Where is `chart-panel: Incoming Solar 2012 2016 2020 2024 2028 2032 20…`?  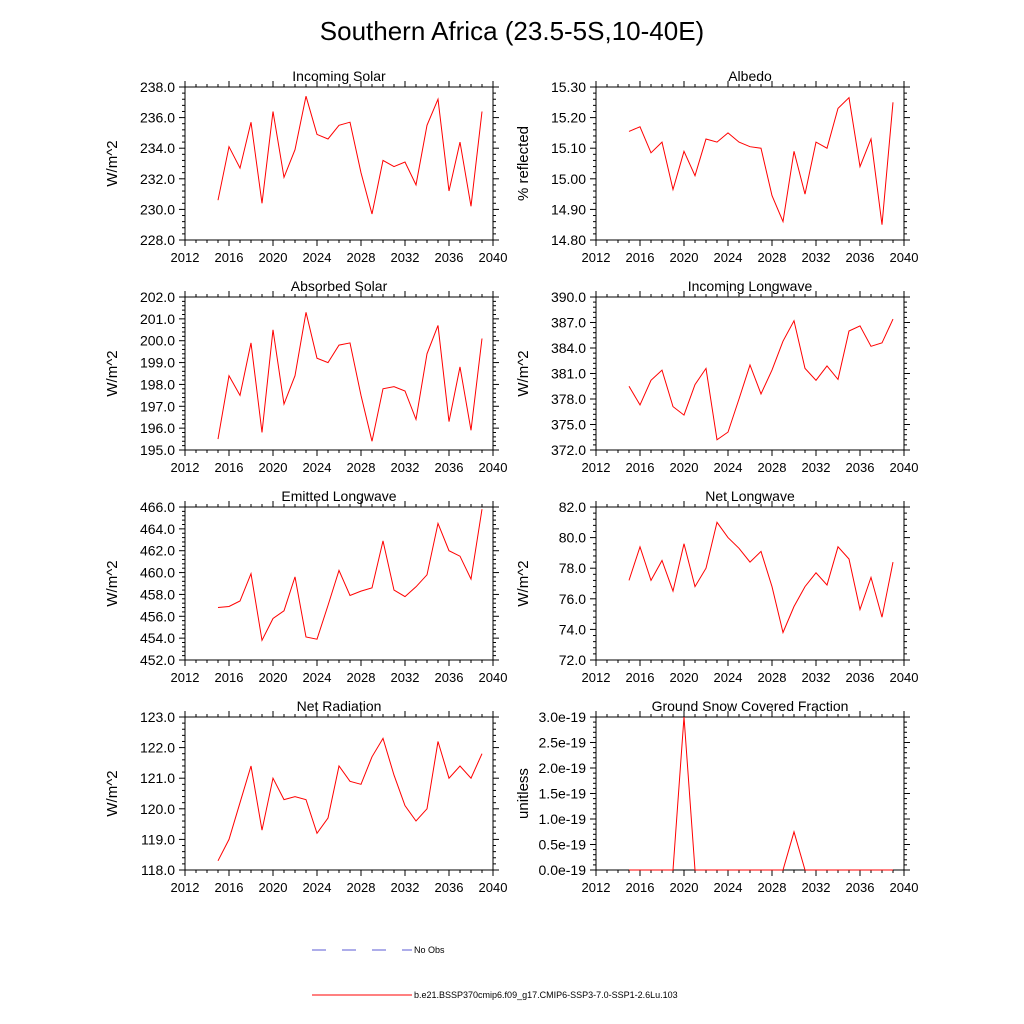
chart-panel: Incoming Solar 2012 2016 2020 2024 2028 2032 20… is located at coordinates (305, 166).